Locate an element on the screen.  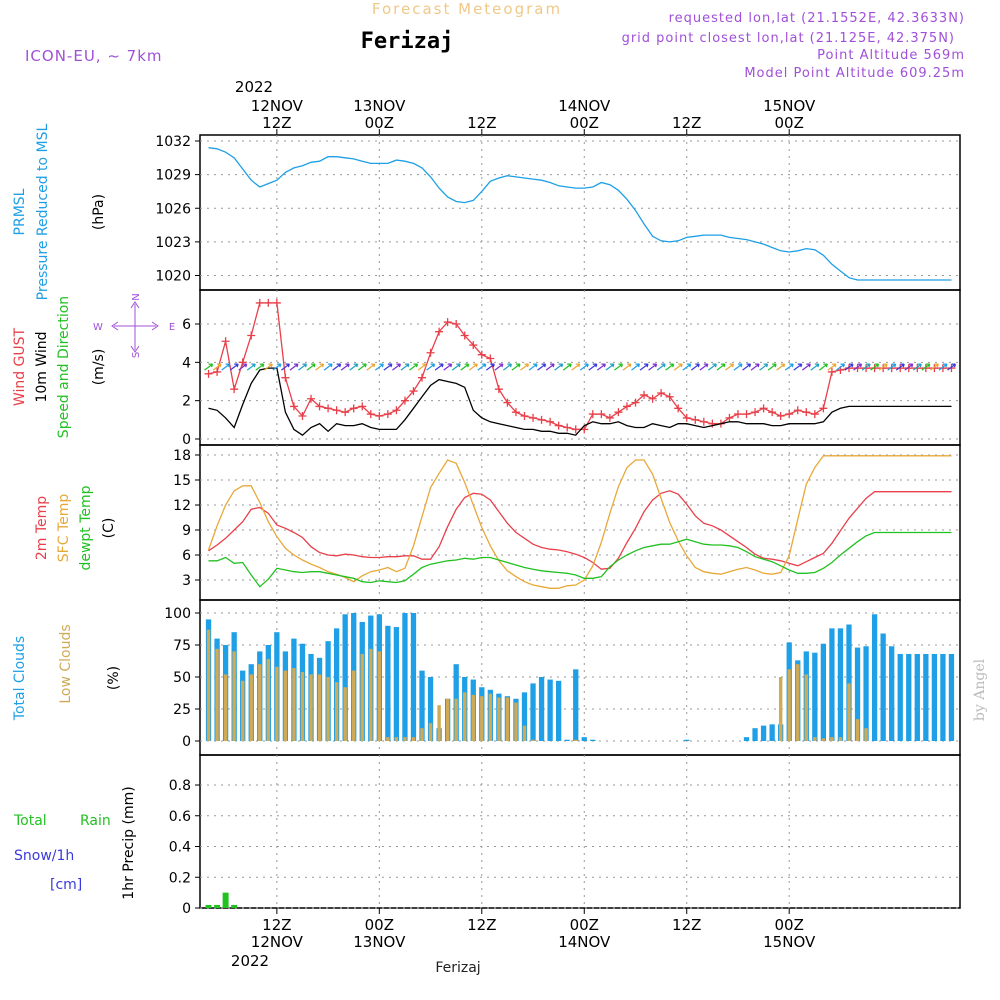
wind-line is located at coordinates (580, 402).